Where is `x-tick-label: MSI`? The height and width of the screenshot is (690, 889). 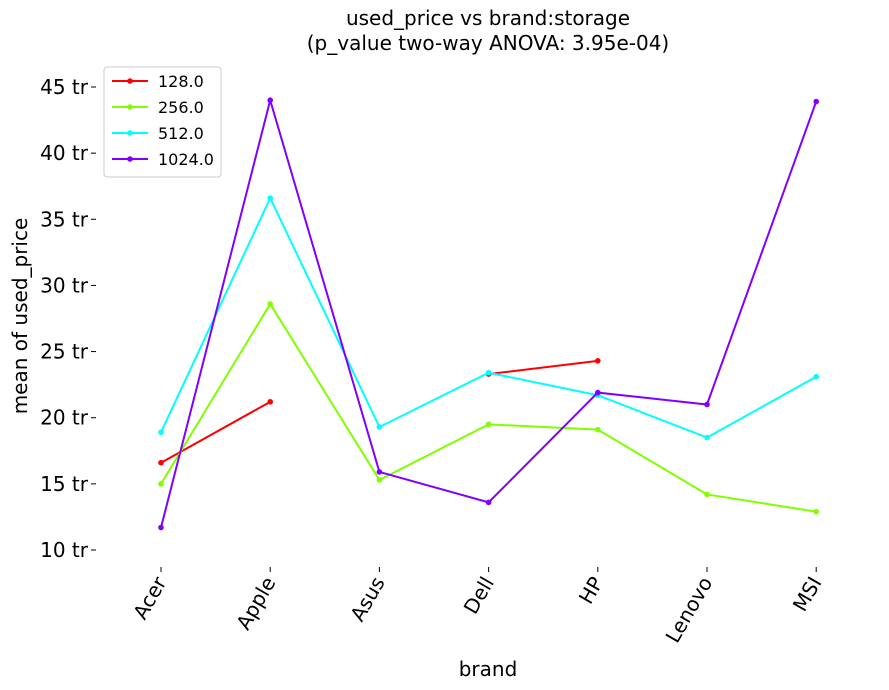
x-tick-label: MSI is located at coordinates (807, 594).